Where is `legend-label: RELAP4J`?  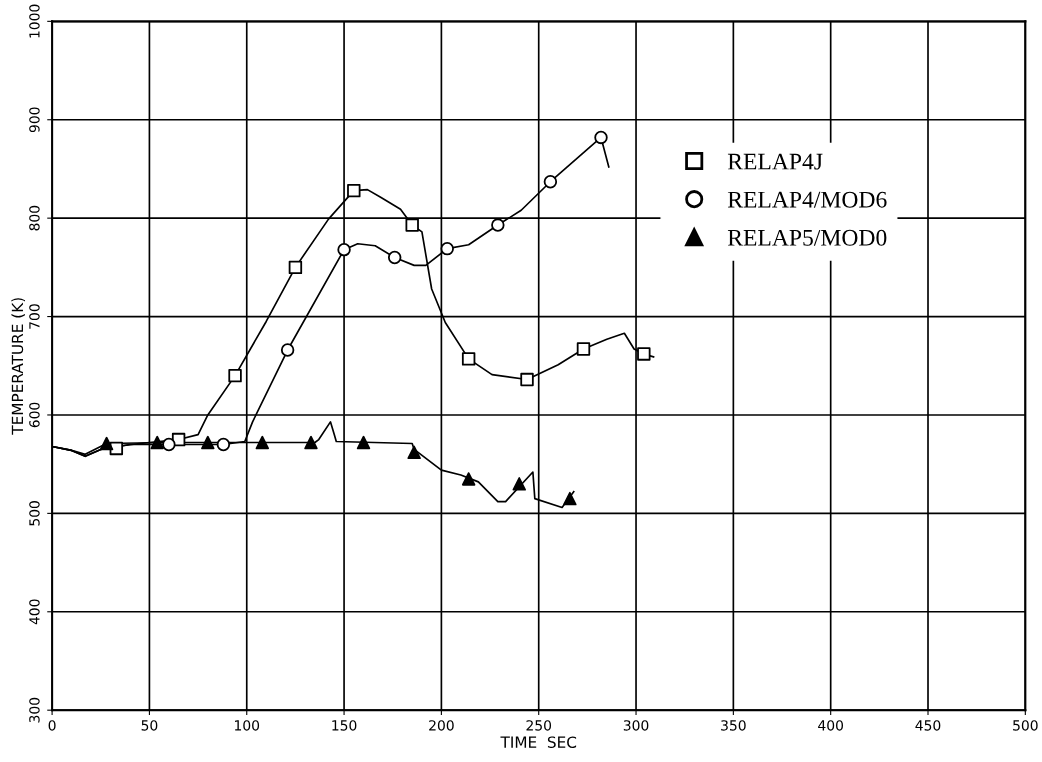 legend-label: RELAP4J is located at coordinates (775, 161).